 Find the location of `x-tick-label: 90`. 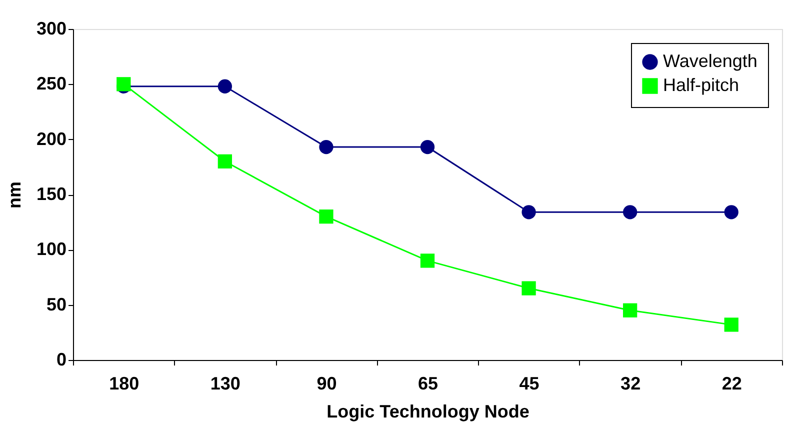

x-tick-label: 90 is located at coordinates (326, 384).